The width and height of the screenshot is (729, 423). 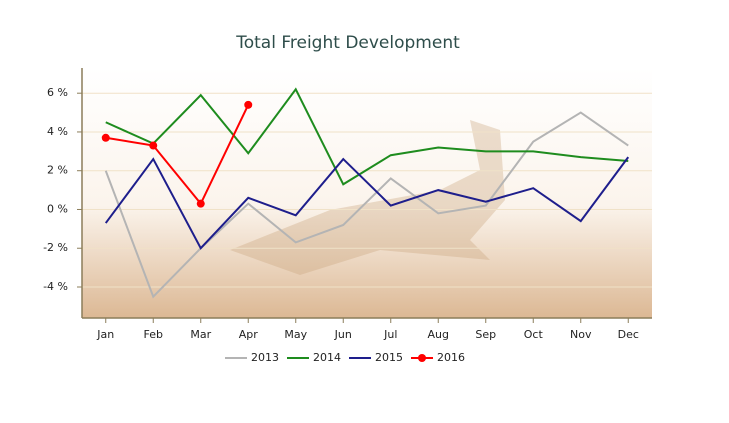 I want to click on y-tick-label: -4 %, so click(x=55, y=286).